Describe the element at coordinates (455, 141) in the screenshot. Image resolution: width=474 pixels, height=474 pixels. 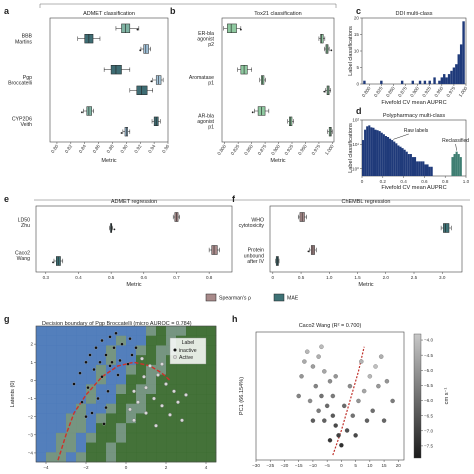
I see `annotation-reclassified: Reclassified` at that location.